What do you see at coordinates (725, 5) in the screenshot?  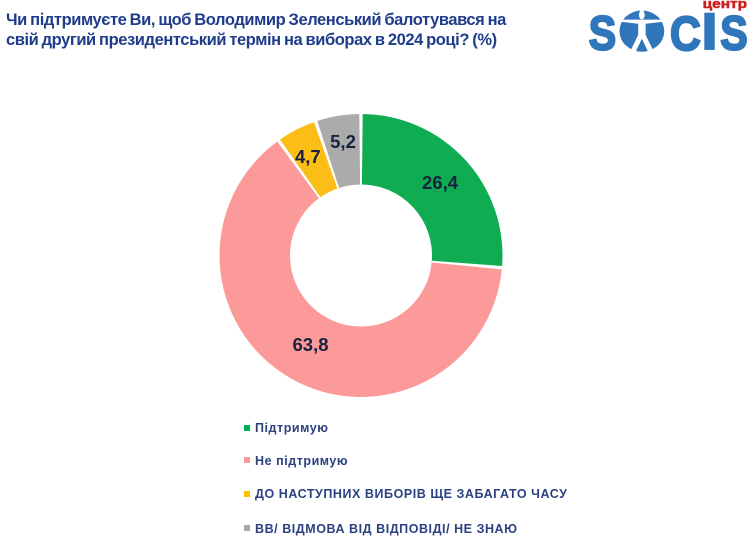 I see `svg-text: центр` at bounding box center [725, 5].